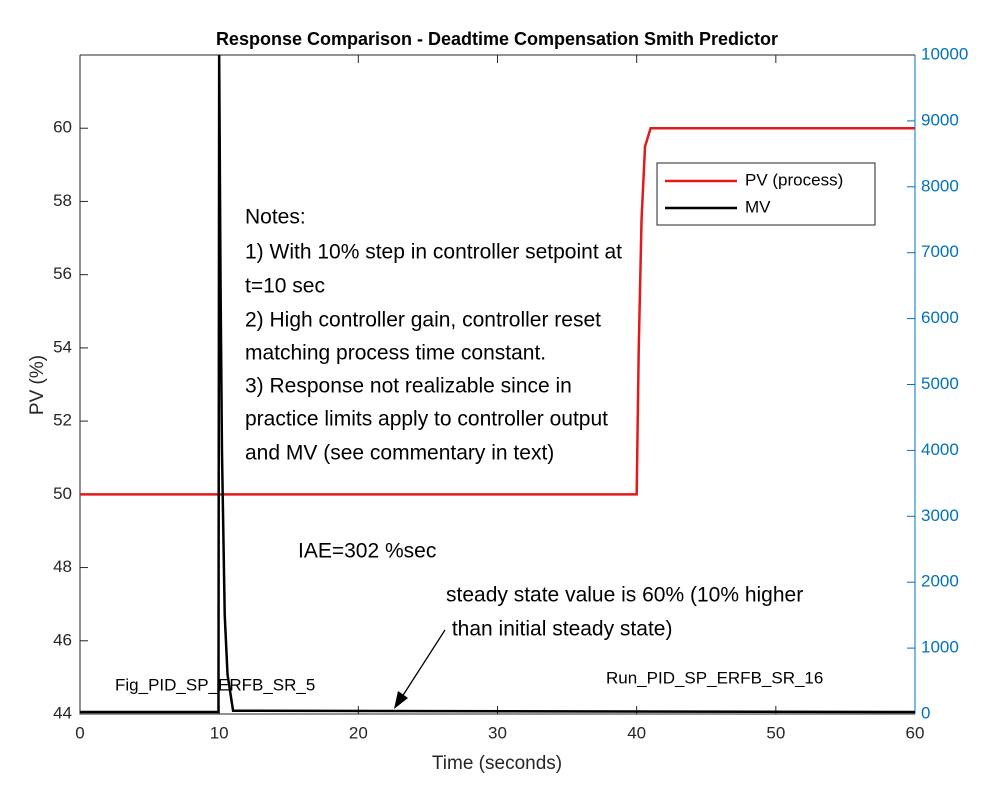 This screenshot has height=798, width=988. I want to click on x-tick-label: 40, so click(636, 732).